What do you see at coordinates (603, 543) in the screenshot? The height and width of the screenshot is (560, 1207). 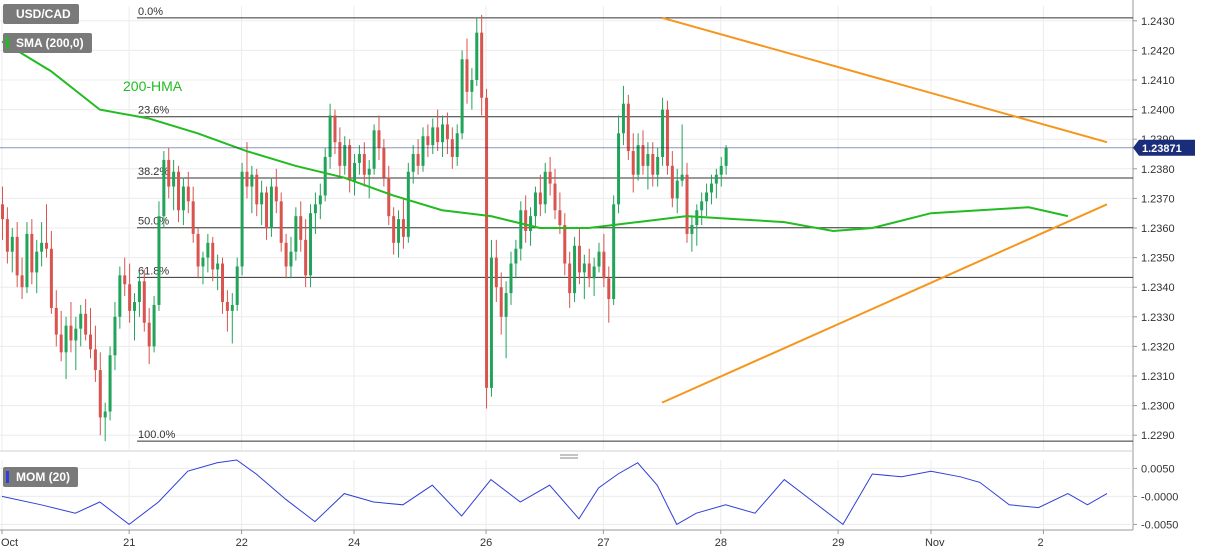 I see `time-tick-label: 27` at bounding box center [603, 543].